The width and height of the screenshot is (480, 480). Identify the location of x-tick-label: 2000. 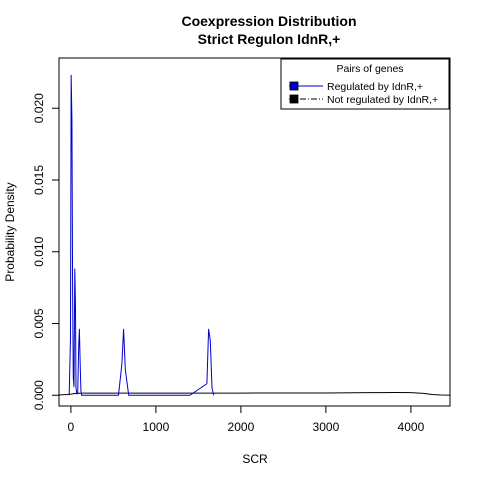
(241, 427).